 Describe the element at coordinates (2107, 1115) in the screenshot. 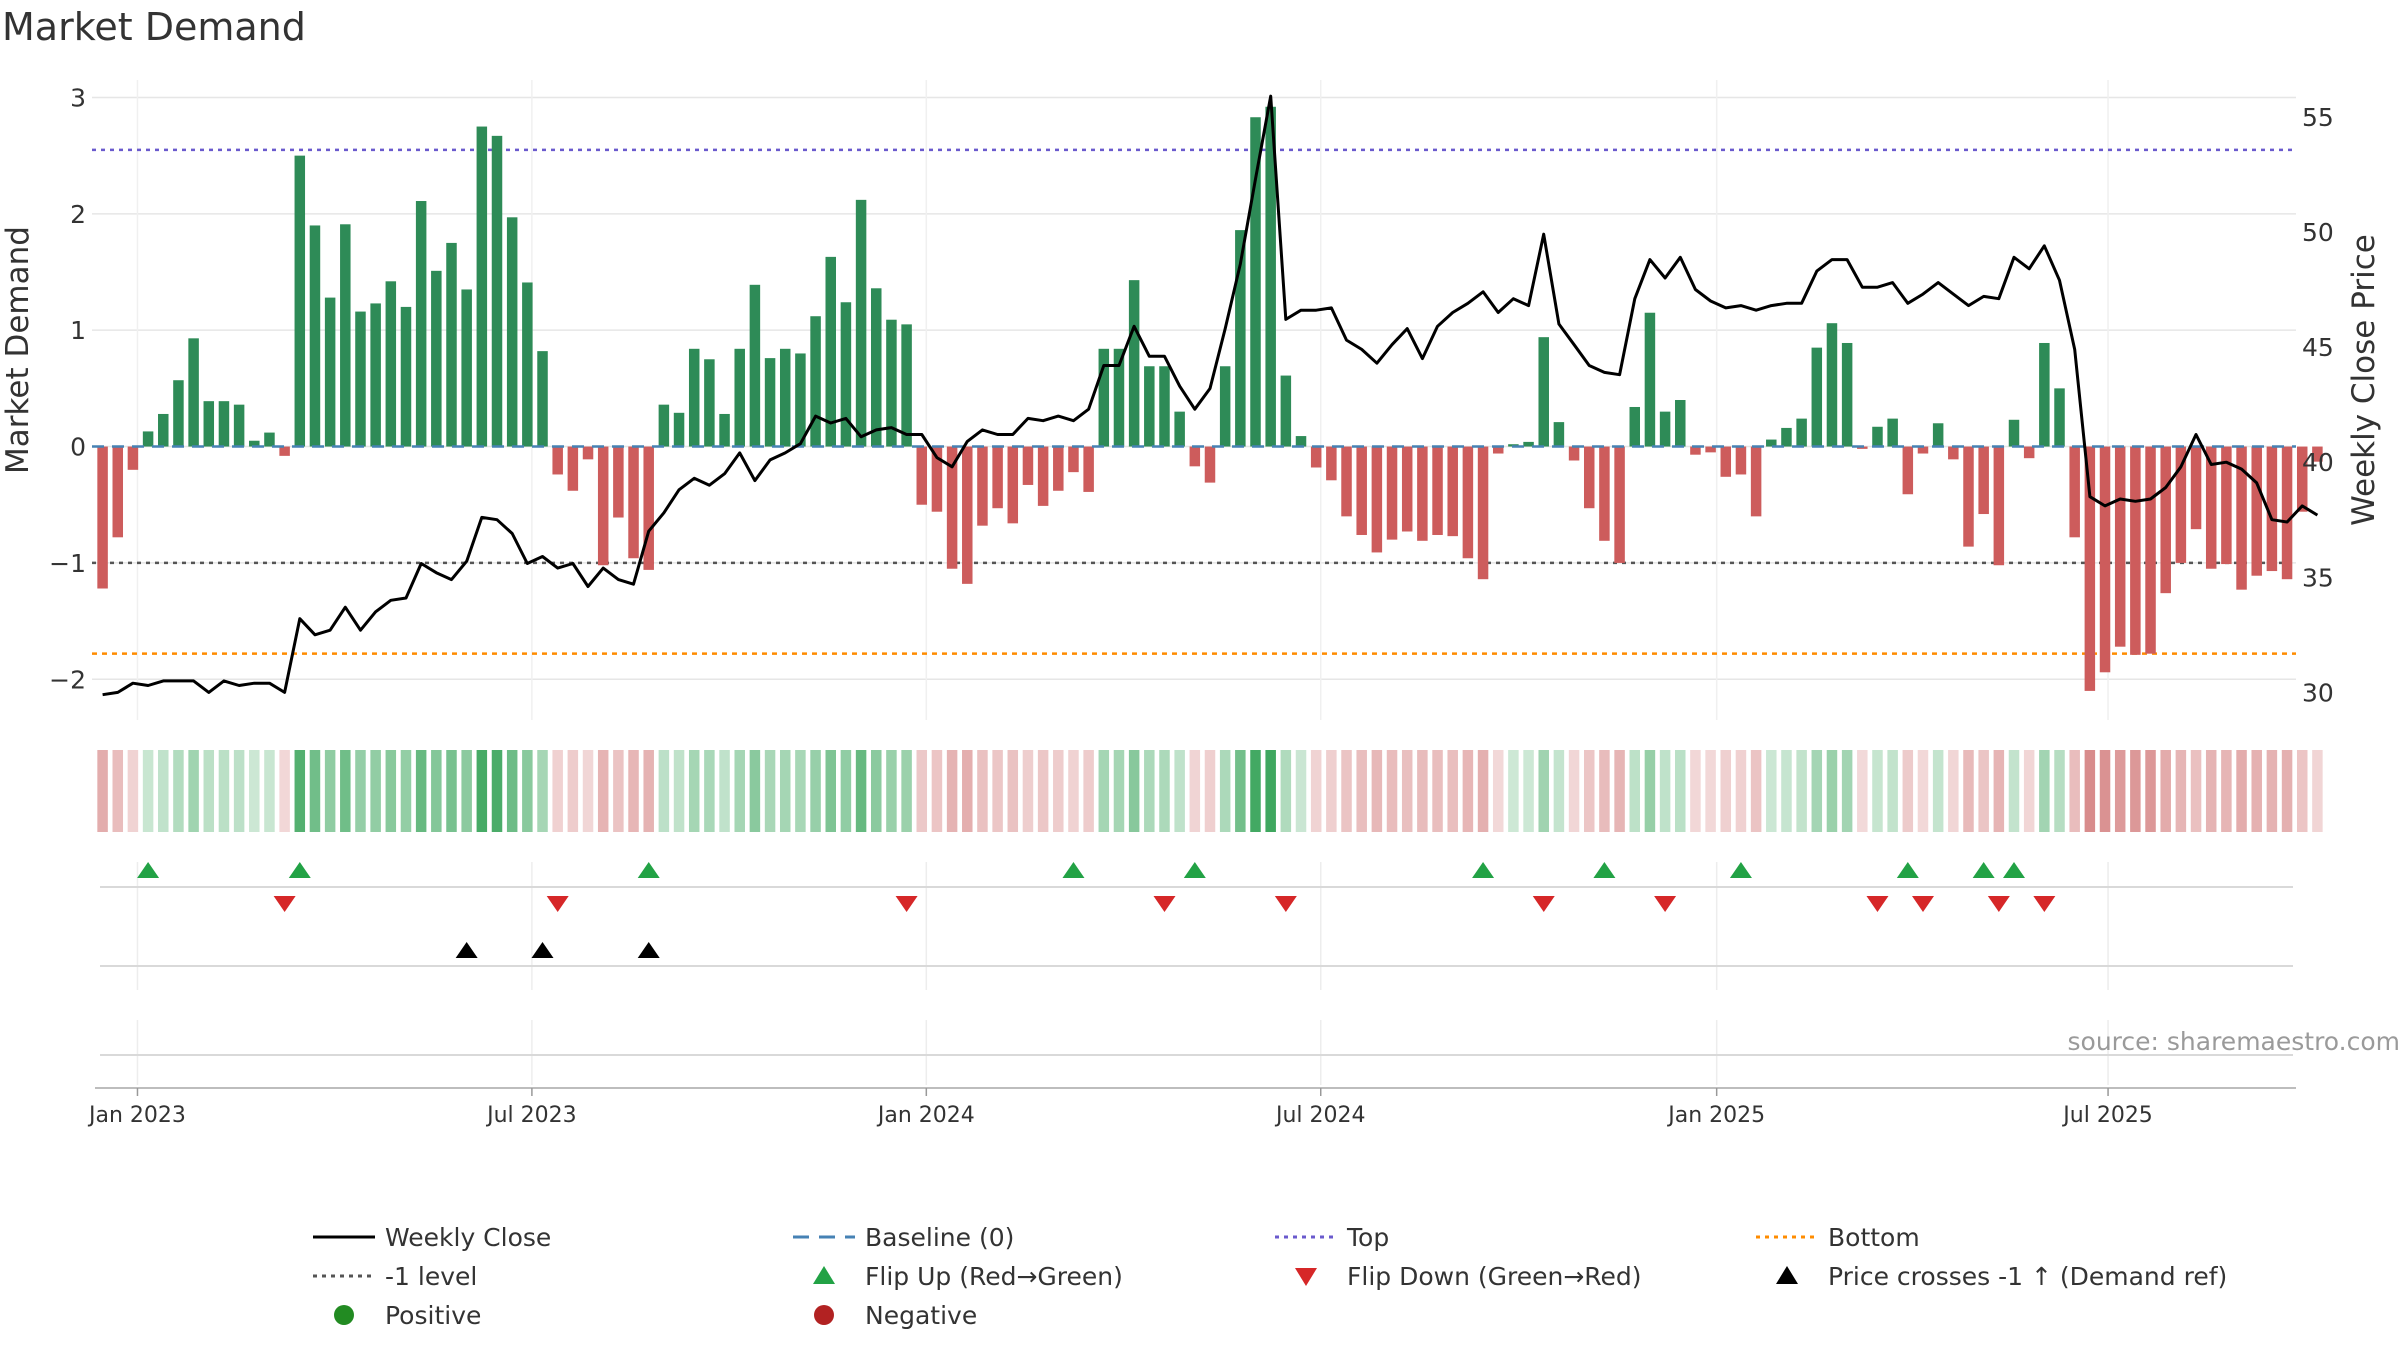

I see `date-tick-label: Jul 2025` at that location.